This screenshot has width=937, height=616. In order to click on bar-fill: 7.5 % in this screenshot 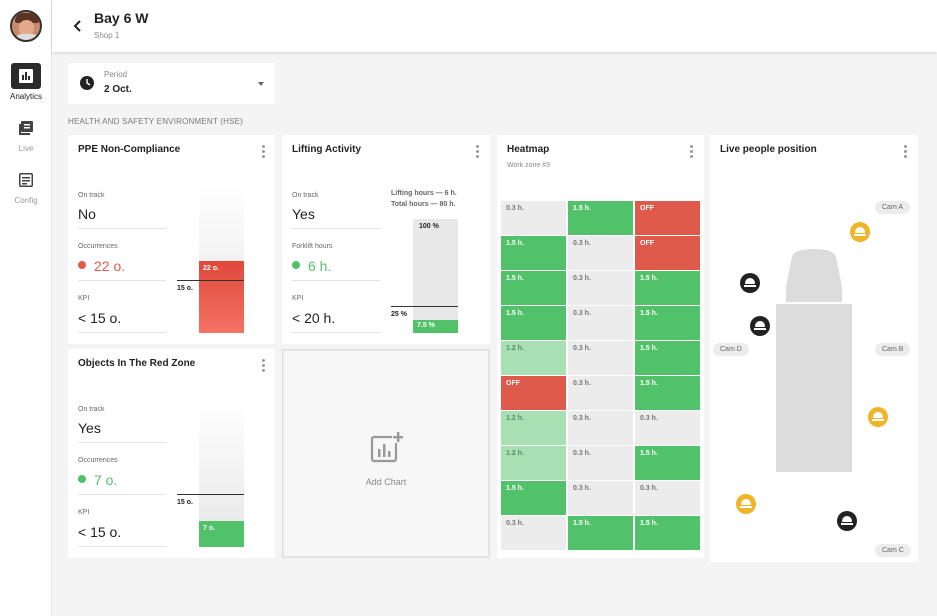, I will do `click(435, 326)`.